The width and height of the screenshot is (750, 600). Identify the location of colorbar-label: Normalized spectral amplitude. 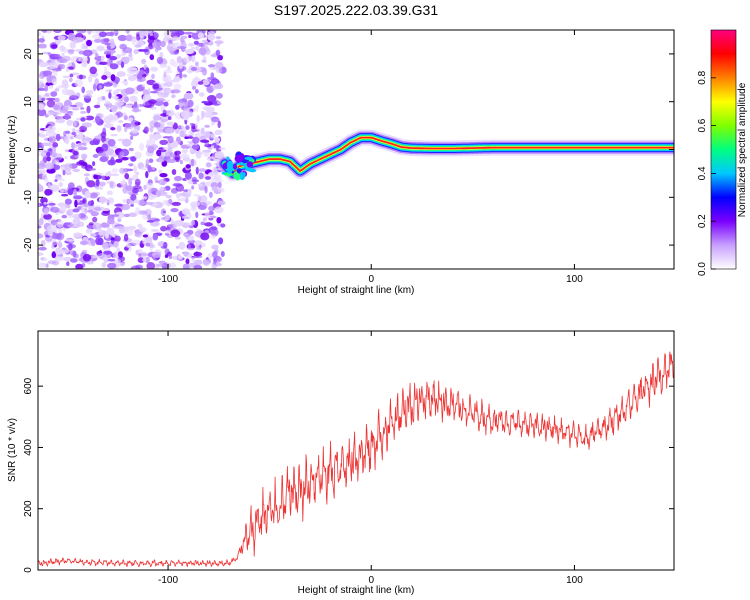
(742, 149).